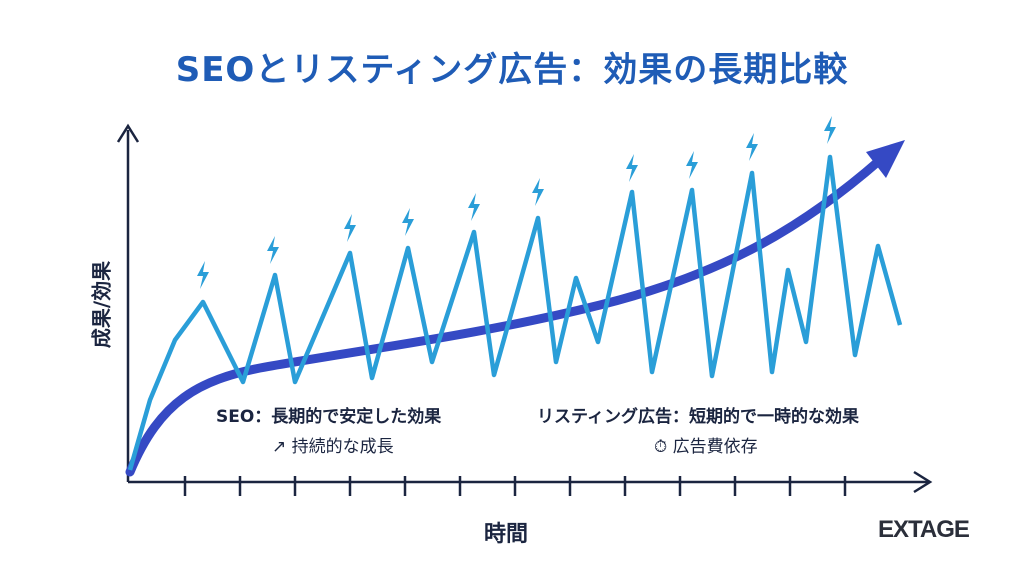 The width and height of the screenshot is (1024, 576). Describe the element at coordinates (279, 447) in the screenshot. I see `trend-arrow-icon: ↗` at that location.